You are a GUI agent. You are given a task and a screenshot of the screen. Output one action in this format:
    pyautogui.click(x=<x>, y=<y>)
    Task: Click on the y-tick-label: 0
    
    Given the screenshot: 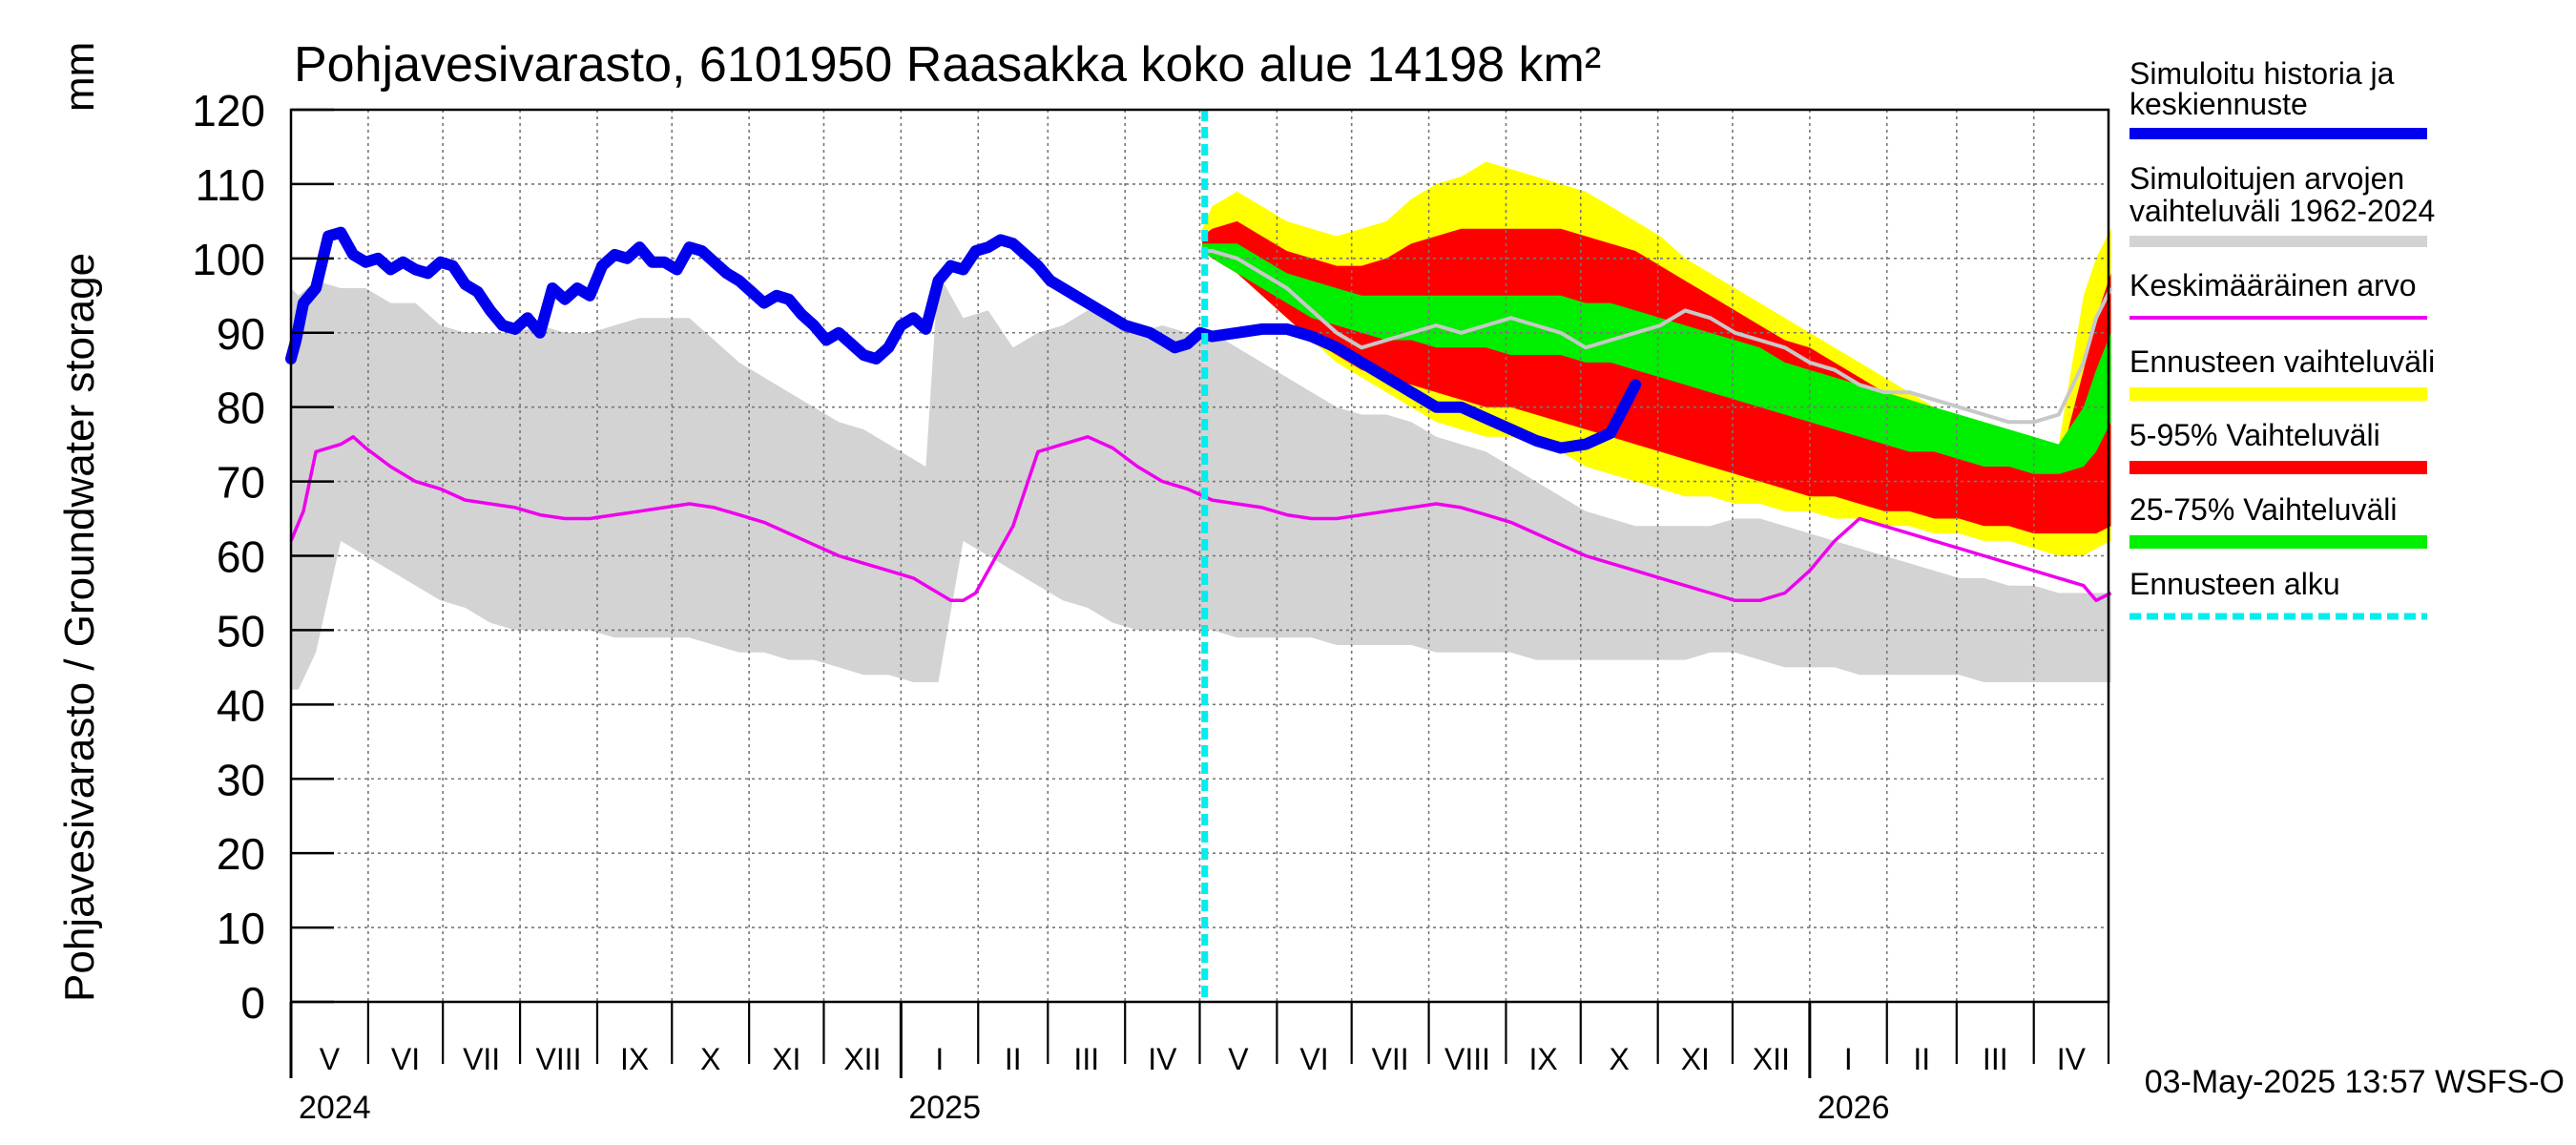 What is the action you would take?
    pyautogui.click(x=252, y=1003)
    